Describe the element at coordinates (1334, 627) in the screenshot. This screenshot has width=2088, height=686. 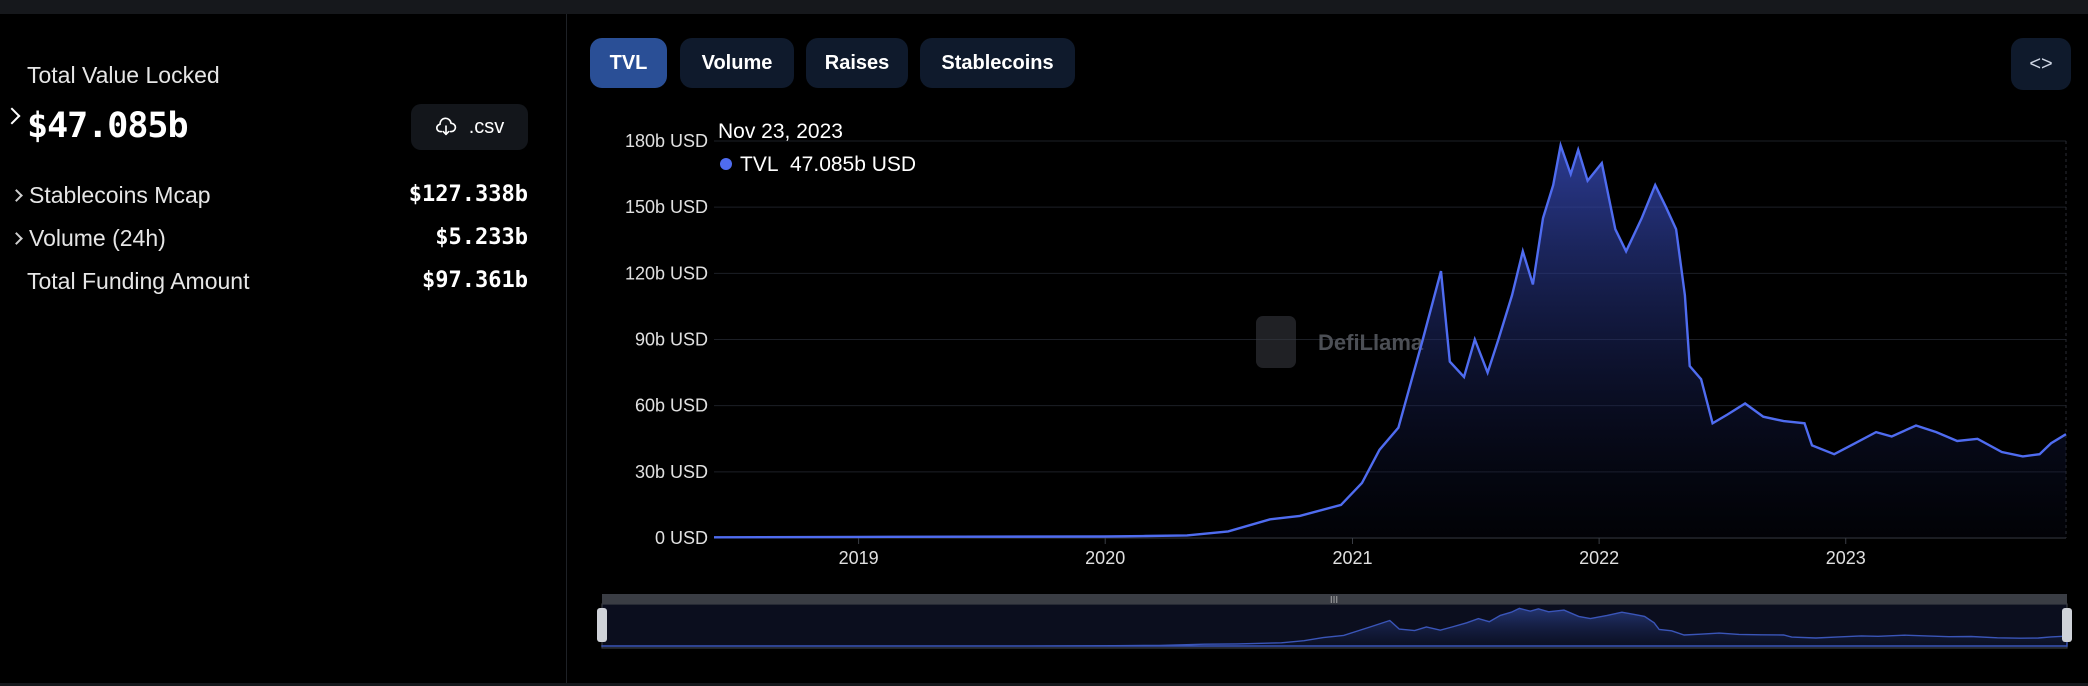
I see `slider-preview` at that location.